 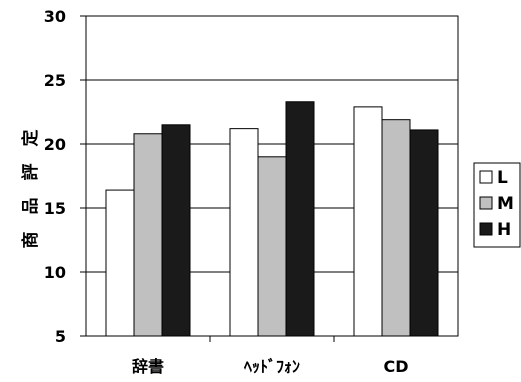 I want to click on legend-label-l: L, so click(x=502, y=178).